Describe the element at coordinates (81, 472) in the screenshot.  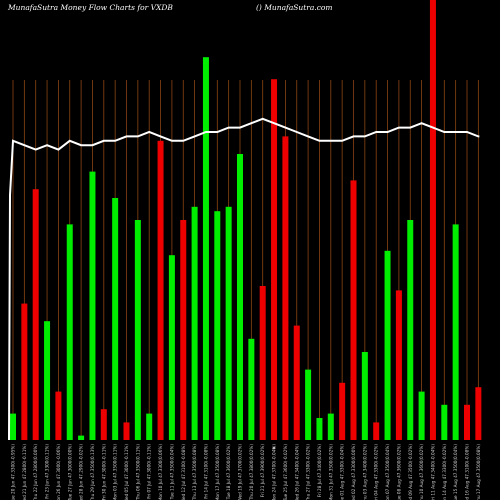
I see `x-tick-label: Wed 28 Jun 47.2900(-0.02%)` at that location.